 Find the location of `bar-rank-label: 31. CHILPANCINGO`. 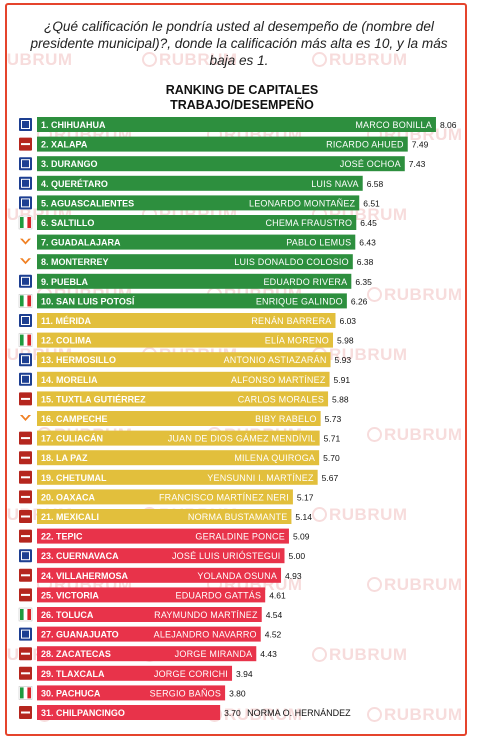

bar-rank-label: 31. CHILPANCINGO is located at coordinates (83, 713).